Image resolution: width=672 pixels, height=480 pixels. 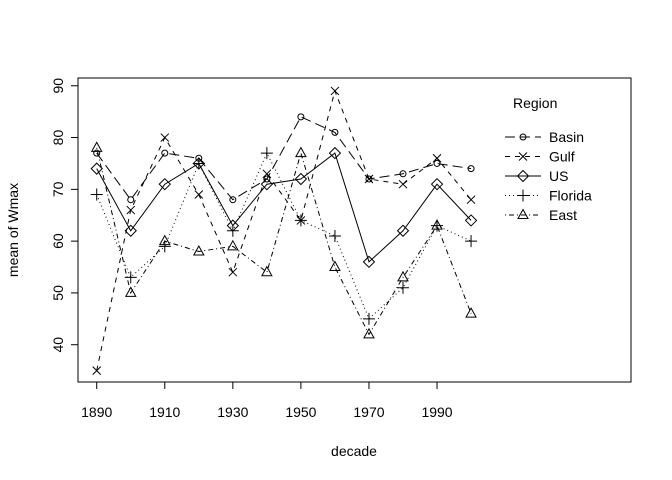 I want to click on legend-marker-basin, so click(x=523, y=137).